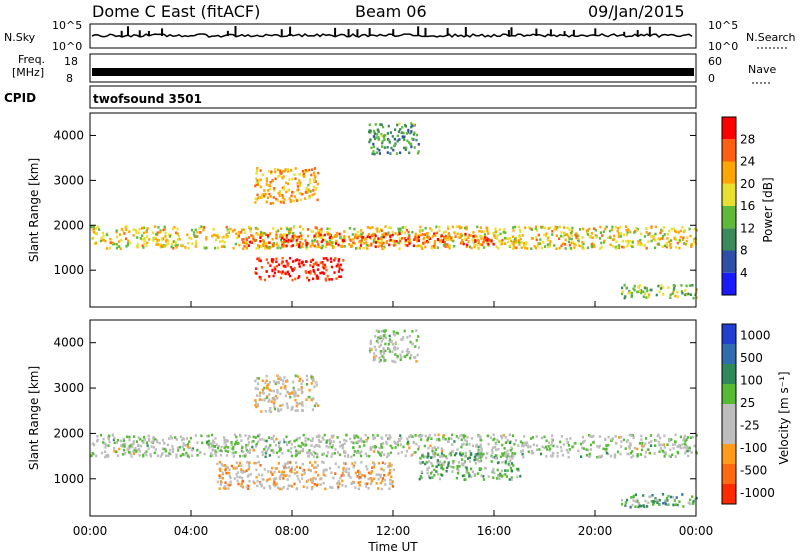 The image size is (800, 554). Describe the element at coordinates (750, 425) in the screenshot. I see `colorbar-tick-label: -25` at that location.